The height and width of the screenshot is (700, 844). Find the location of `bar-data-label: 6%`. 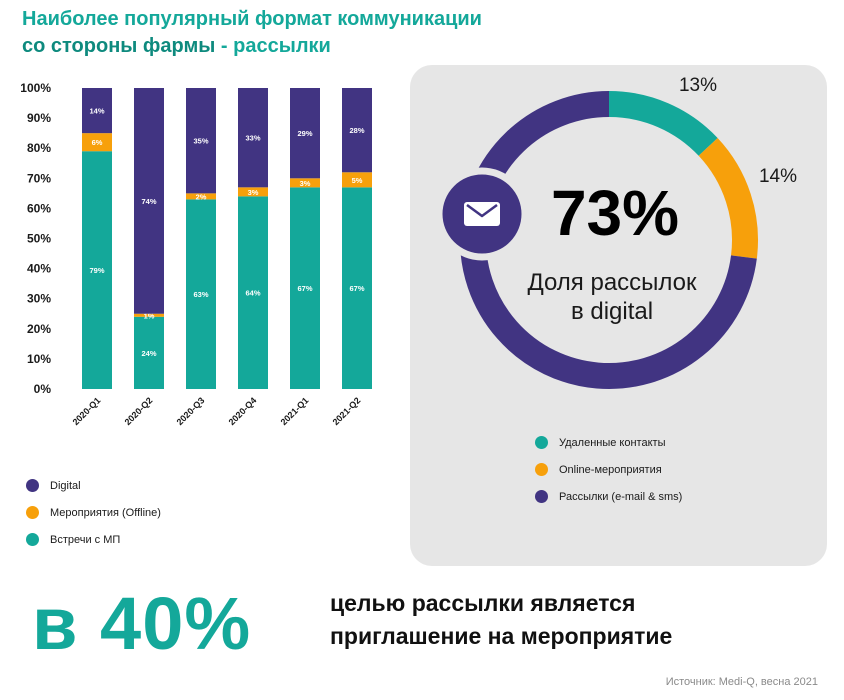

bar-data-label: 6% is located at coordinates (97, 142).